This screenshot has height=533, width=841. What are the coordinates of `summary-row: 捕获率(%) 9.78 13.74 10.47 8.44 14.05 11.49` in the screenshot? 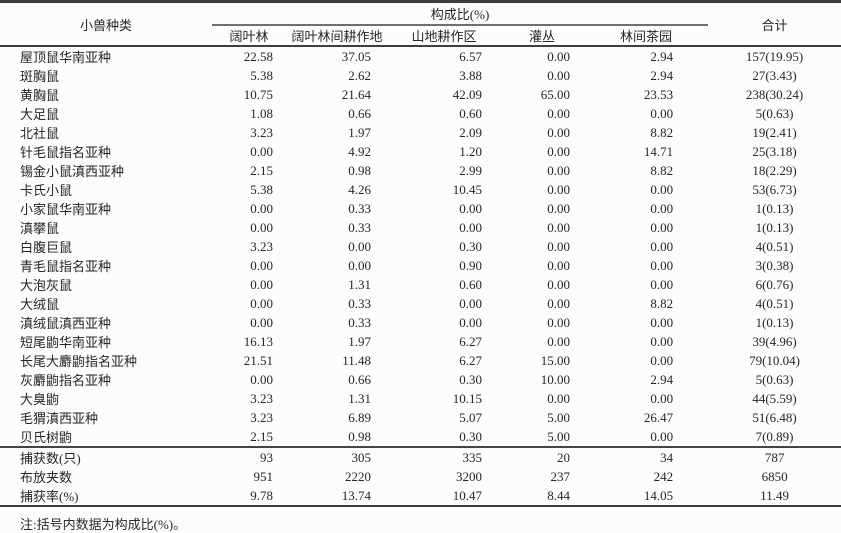 It's located at (420, 496).